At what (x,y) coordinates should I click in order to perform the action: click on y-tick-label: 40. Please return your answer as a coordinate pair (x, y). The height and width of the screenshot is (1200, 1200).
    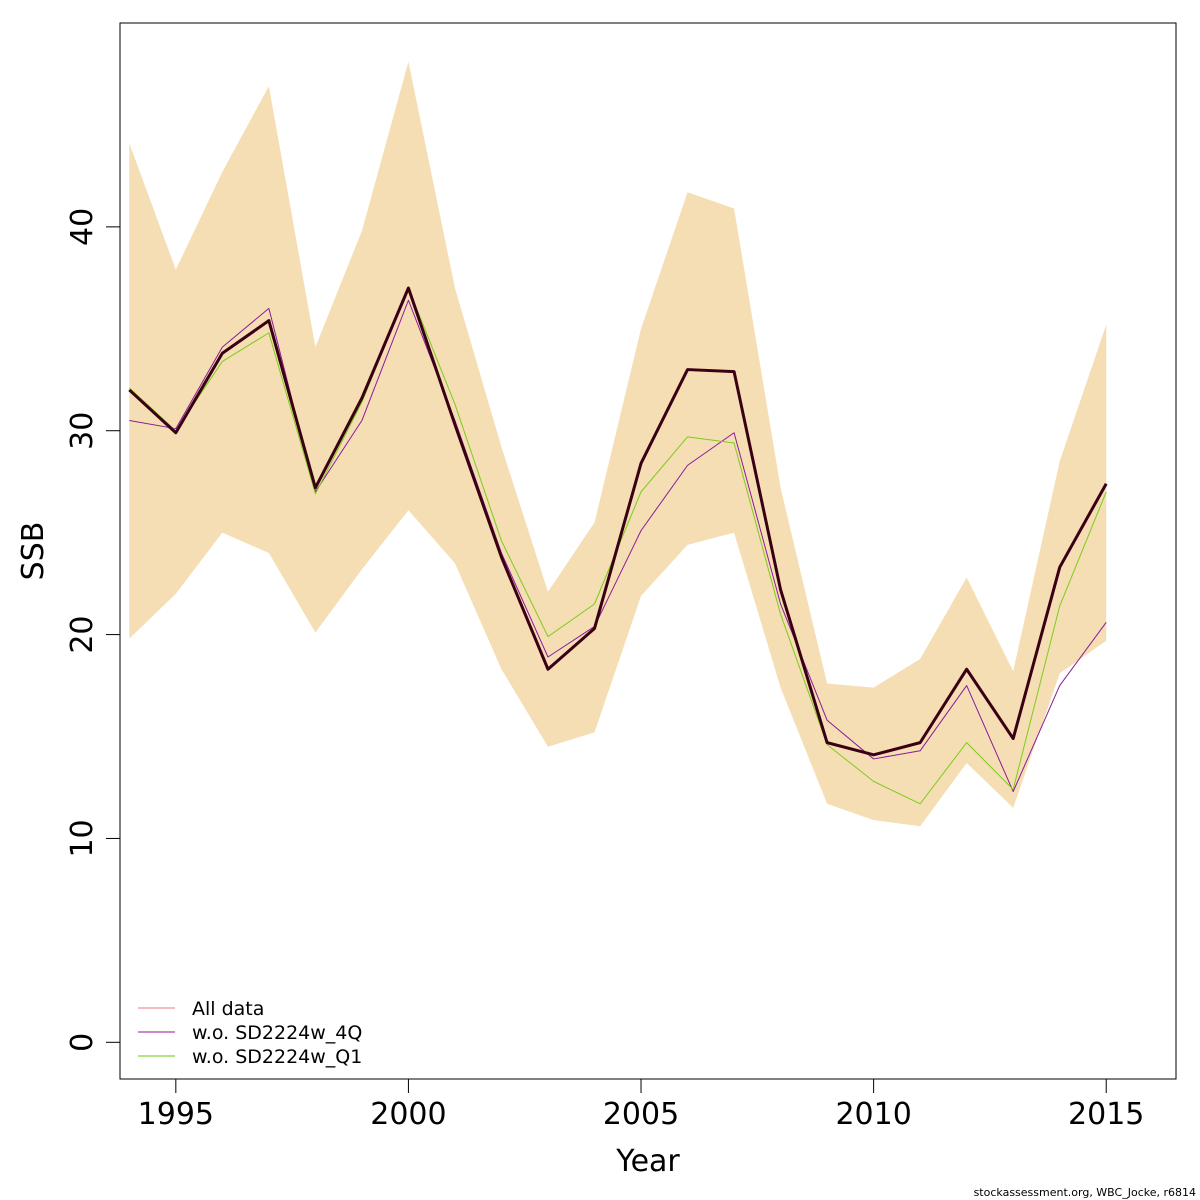
    Looking at the image, I should click on (82, 227).